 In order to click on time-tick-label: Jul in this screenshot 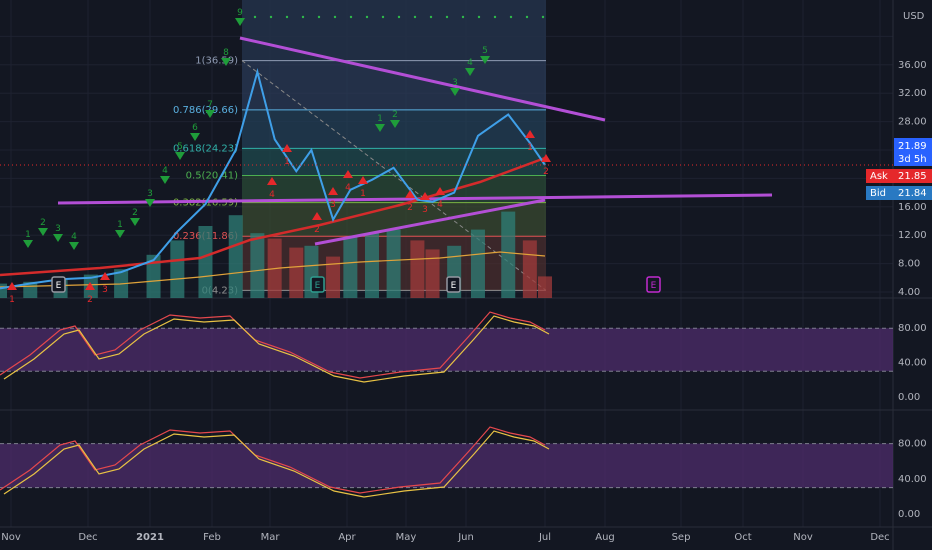, I will do `click(544, 537)`.